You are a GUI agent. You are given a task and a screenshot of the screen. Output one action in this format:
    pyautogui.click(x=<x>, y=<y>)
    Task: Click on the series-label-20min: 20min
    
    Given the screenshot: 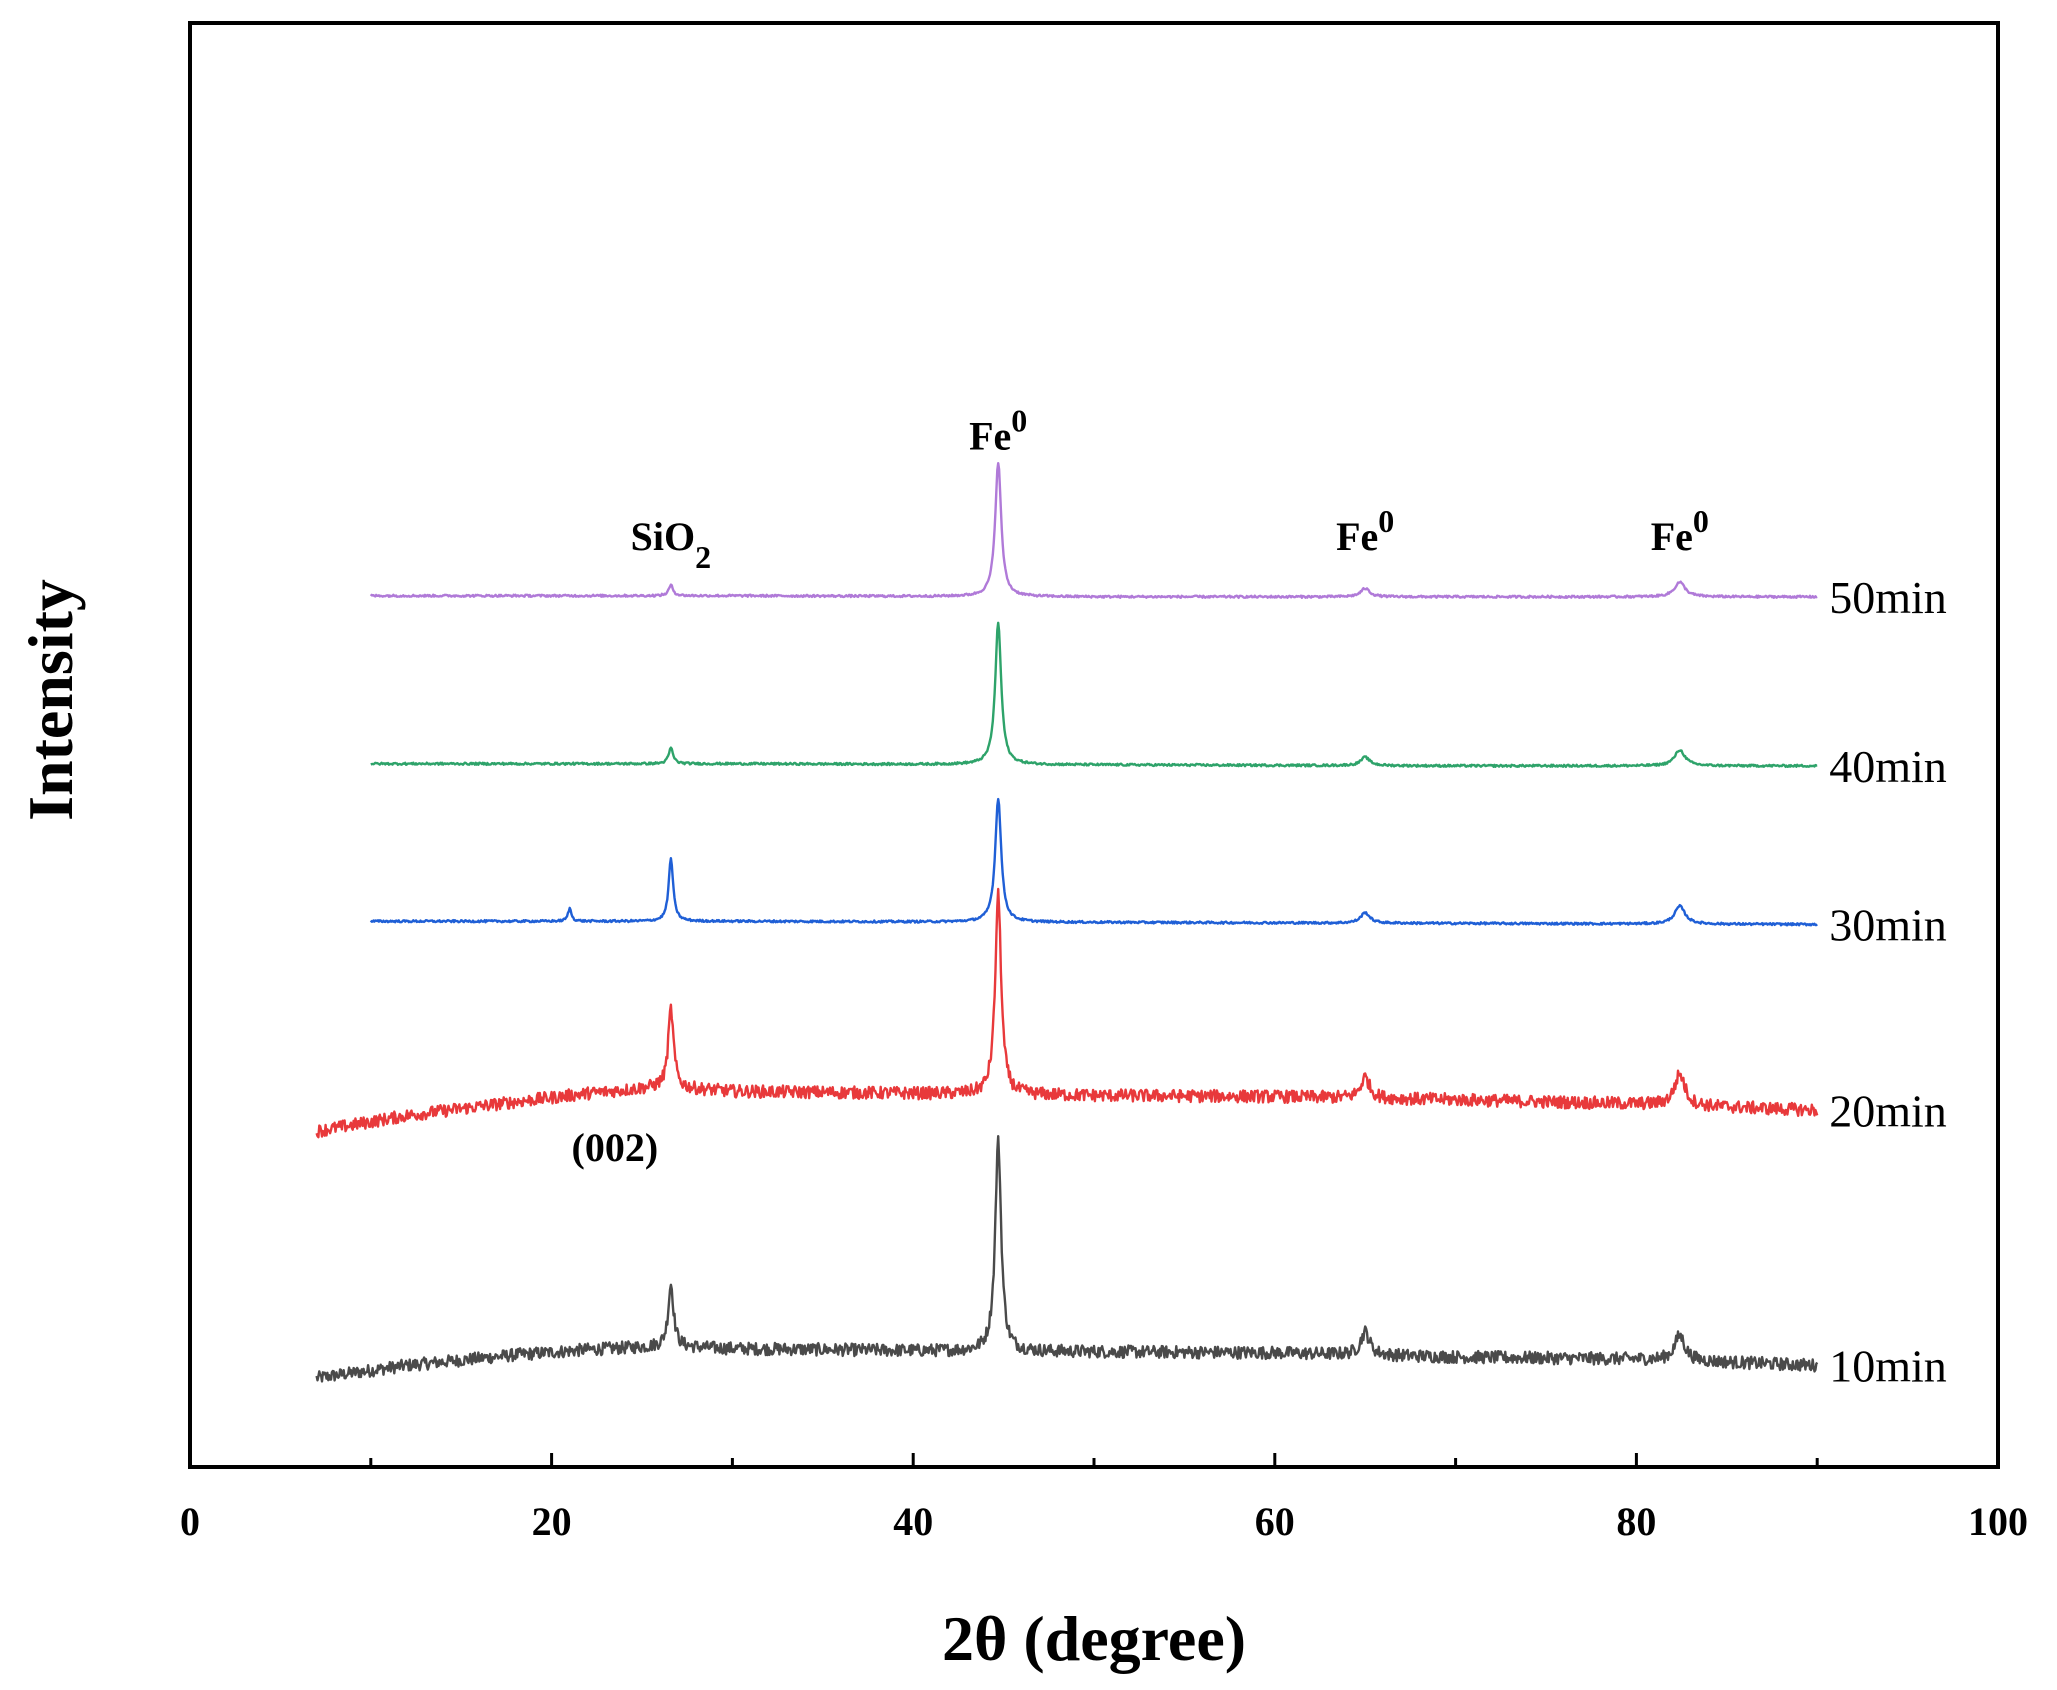 What is the action you would take?
    pyautogui.click(x=1888, y=1110)
    